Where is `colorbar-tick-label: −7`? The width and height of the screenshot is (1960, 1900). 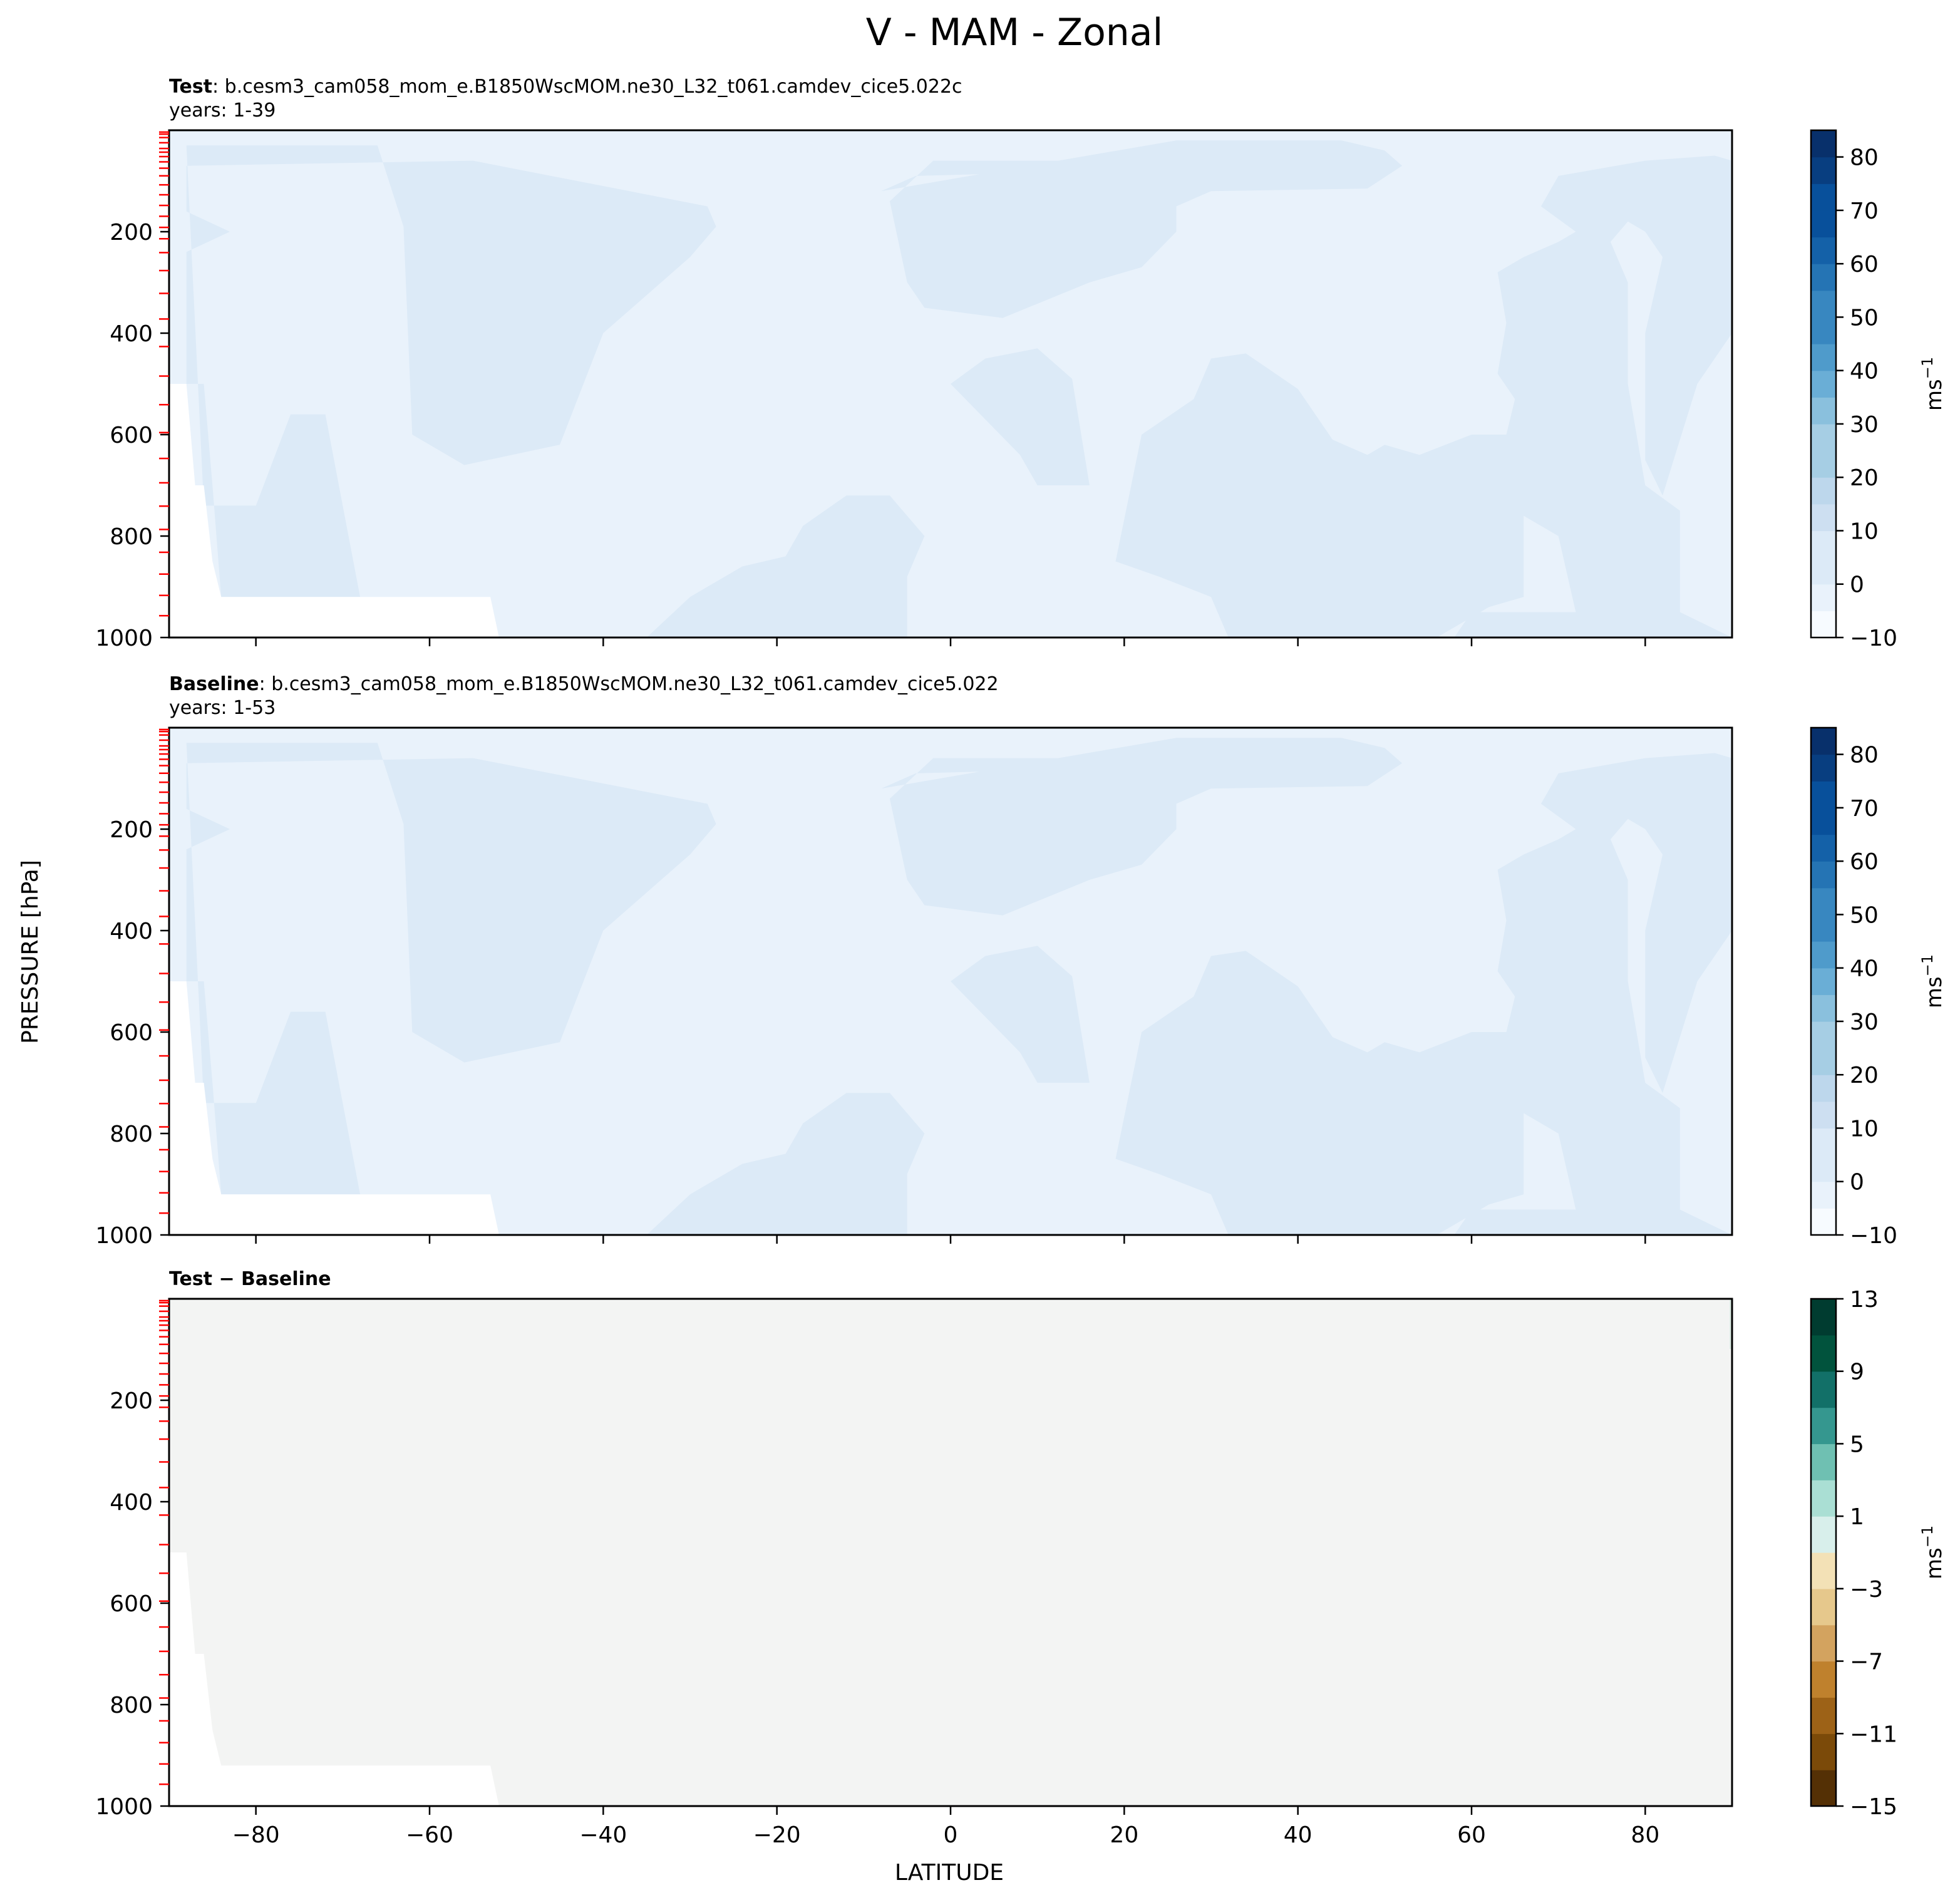
colorbar-tick-label: −7 is located at coordinates (1866, 1662).